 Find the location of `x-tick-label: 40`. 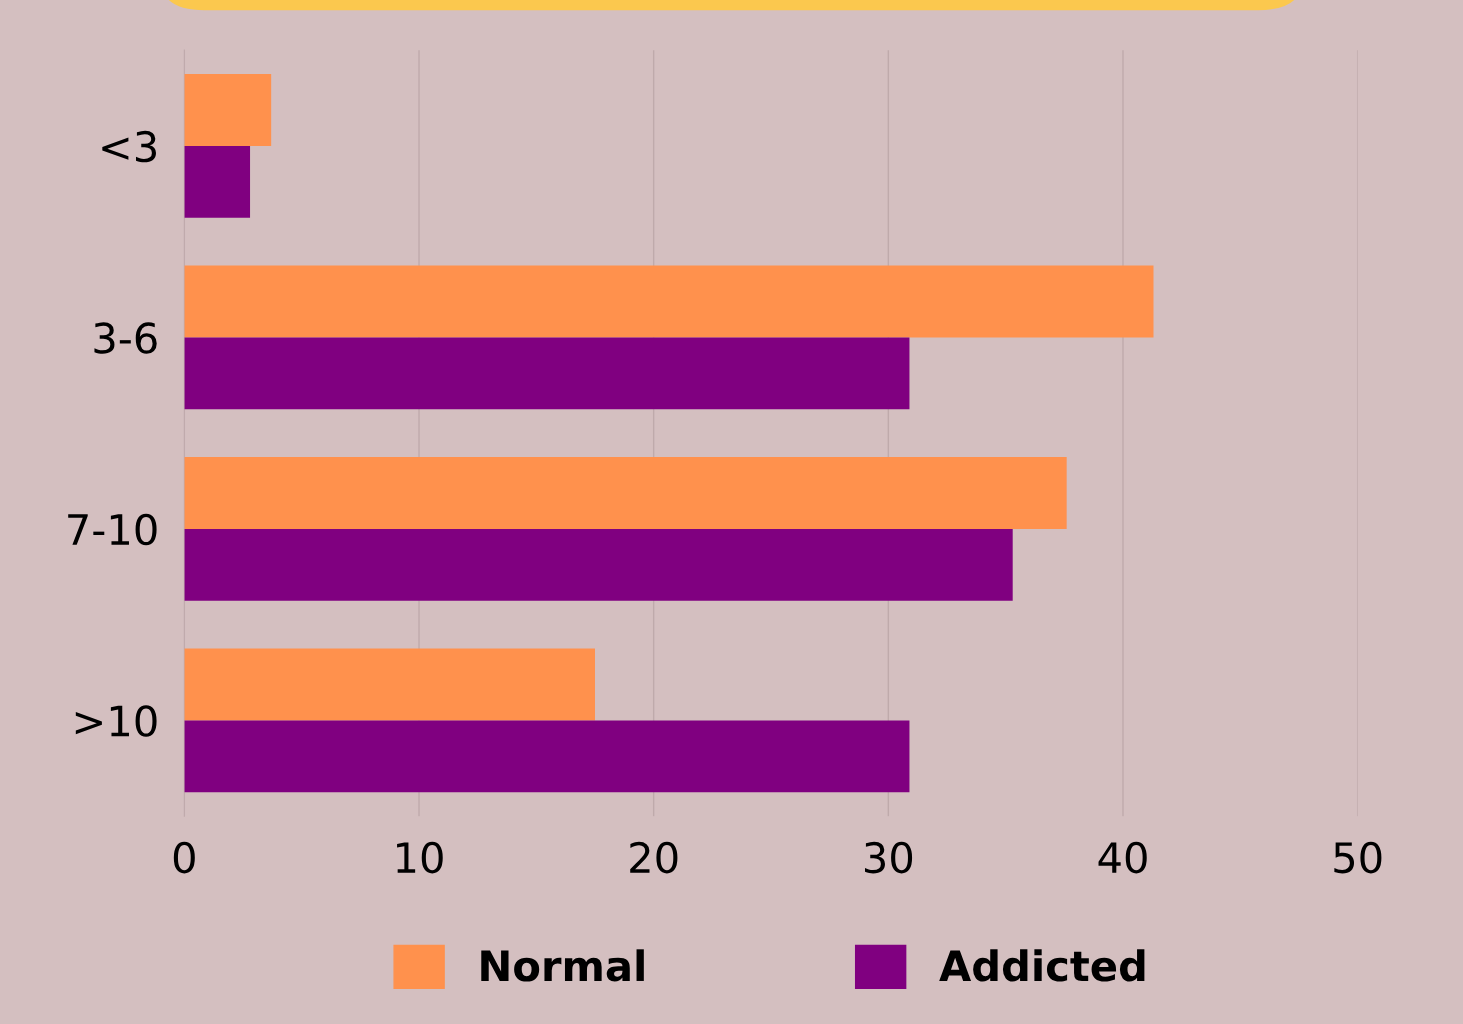

x-tick-label: 40 is located at coordinates (1122, 857).